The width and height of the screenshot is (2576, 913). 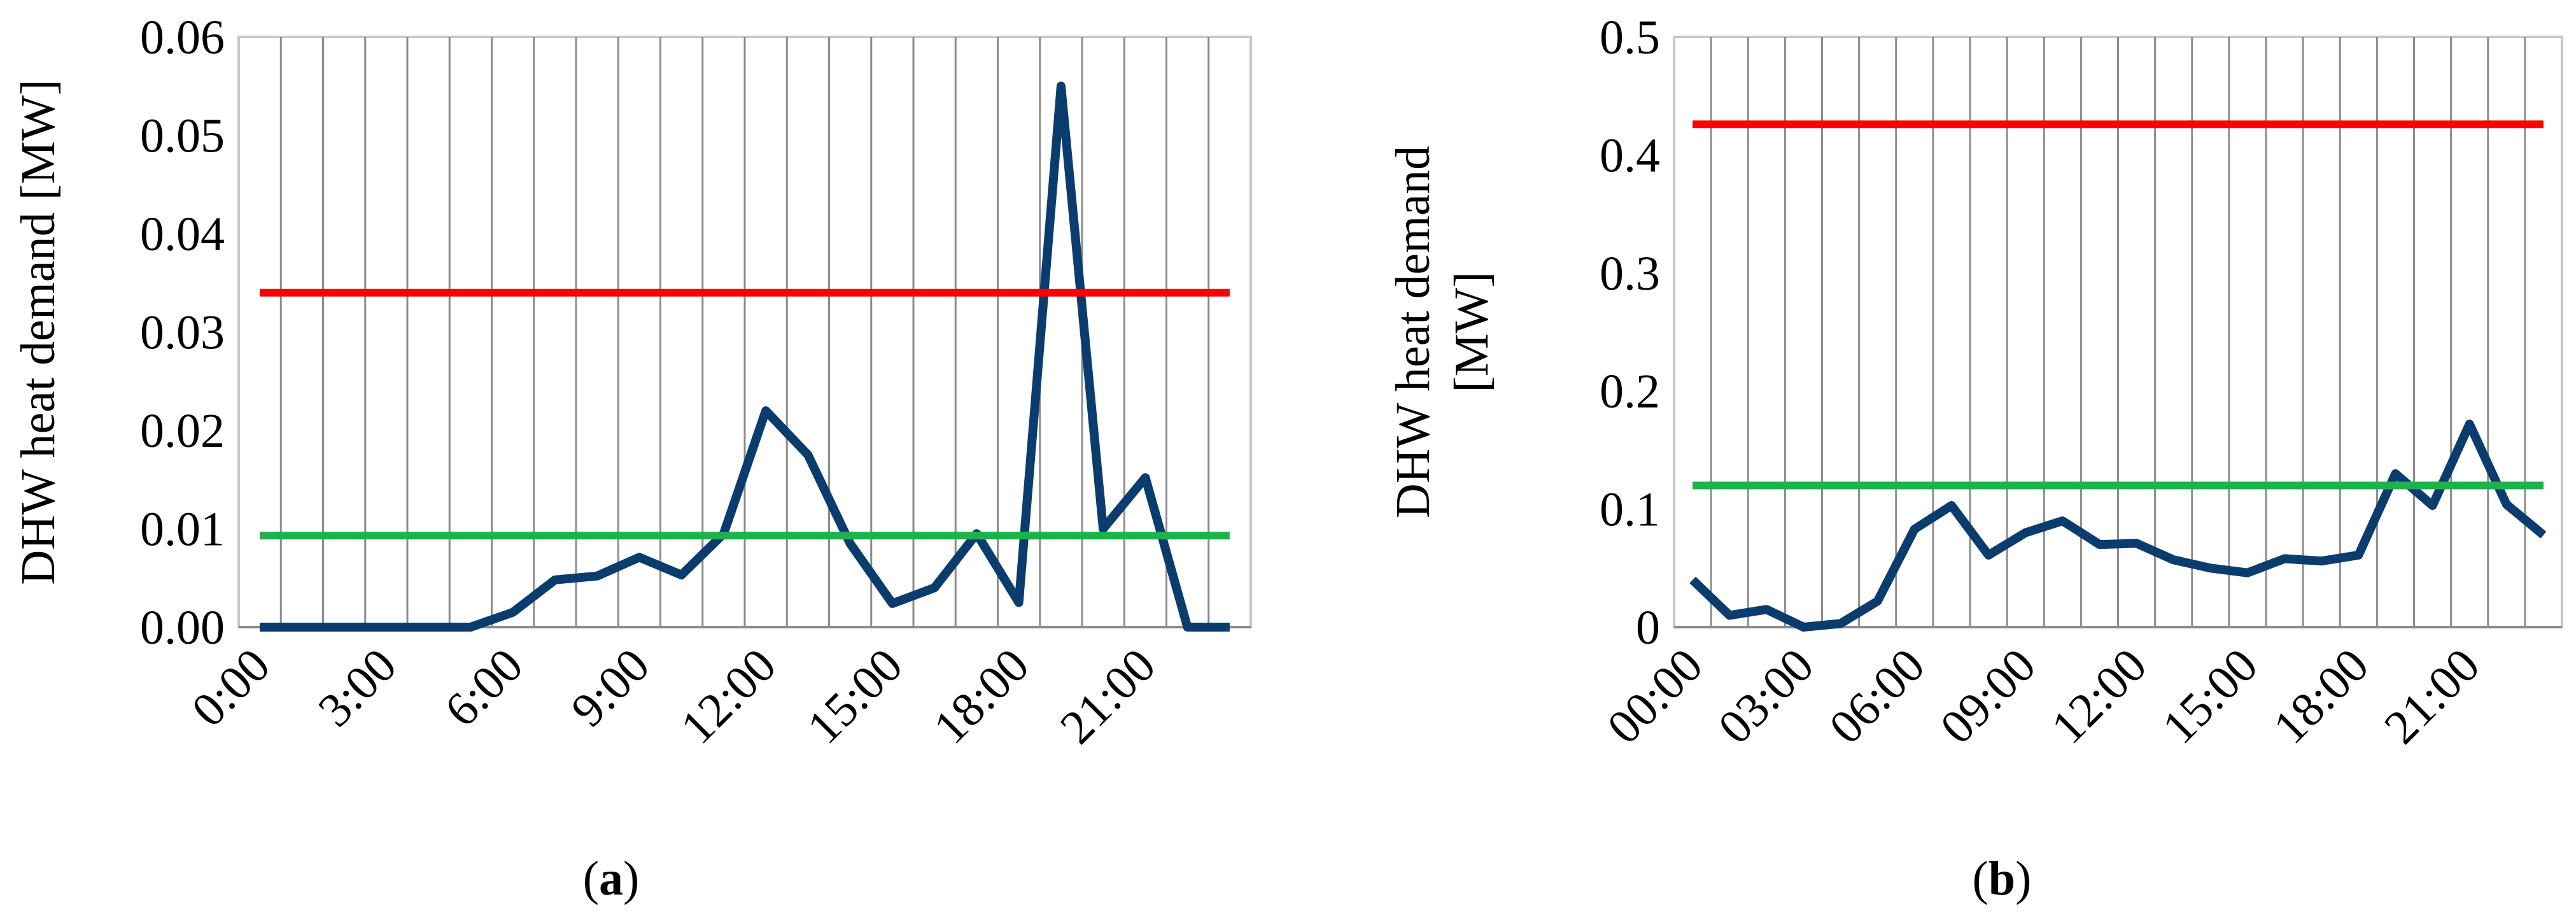 What do you see at coordinates (182, 628) in the screenshot?
I see `y-tick-label: 0.00` at bounding box center [182, 628].